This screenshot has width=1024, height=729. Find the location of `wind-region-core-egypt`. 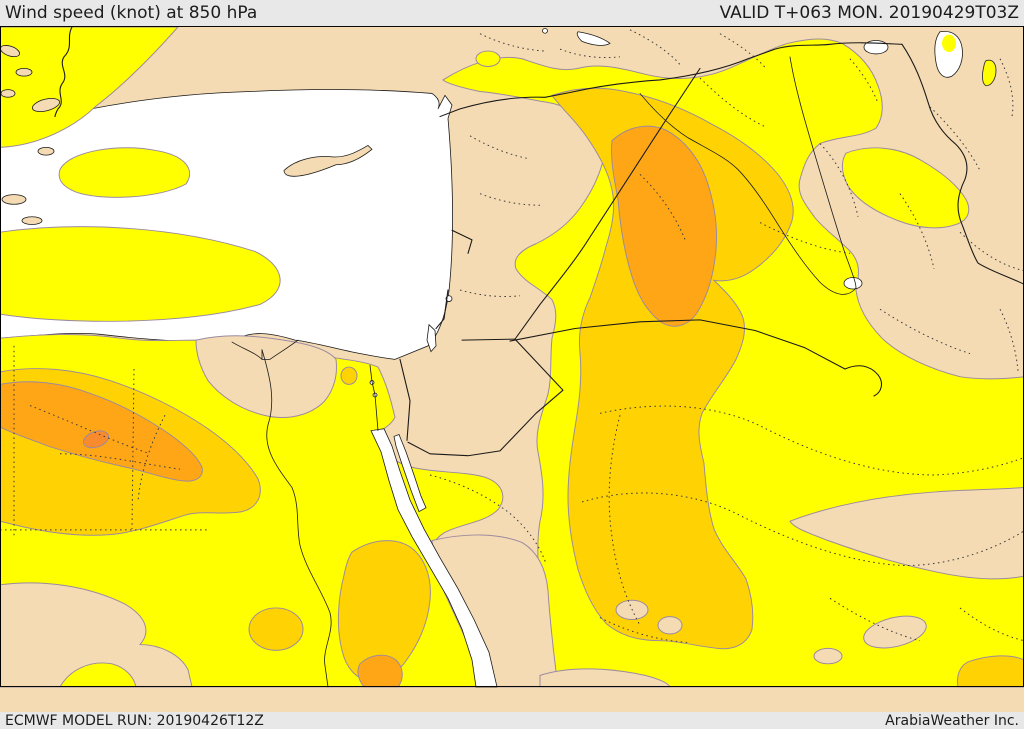

wind-region-core-egypt is located at coordinates (96, 439).